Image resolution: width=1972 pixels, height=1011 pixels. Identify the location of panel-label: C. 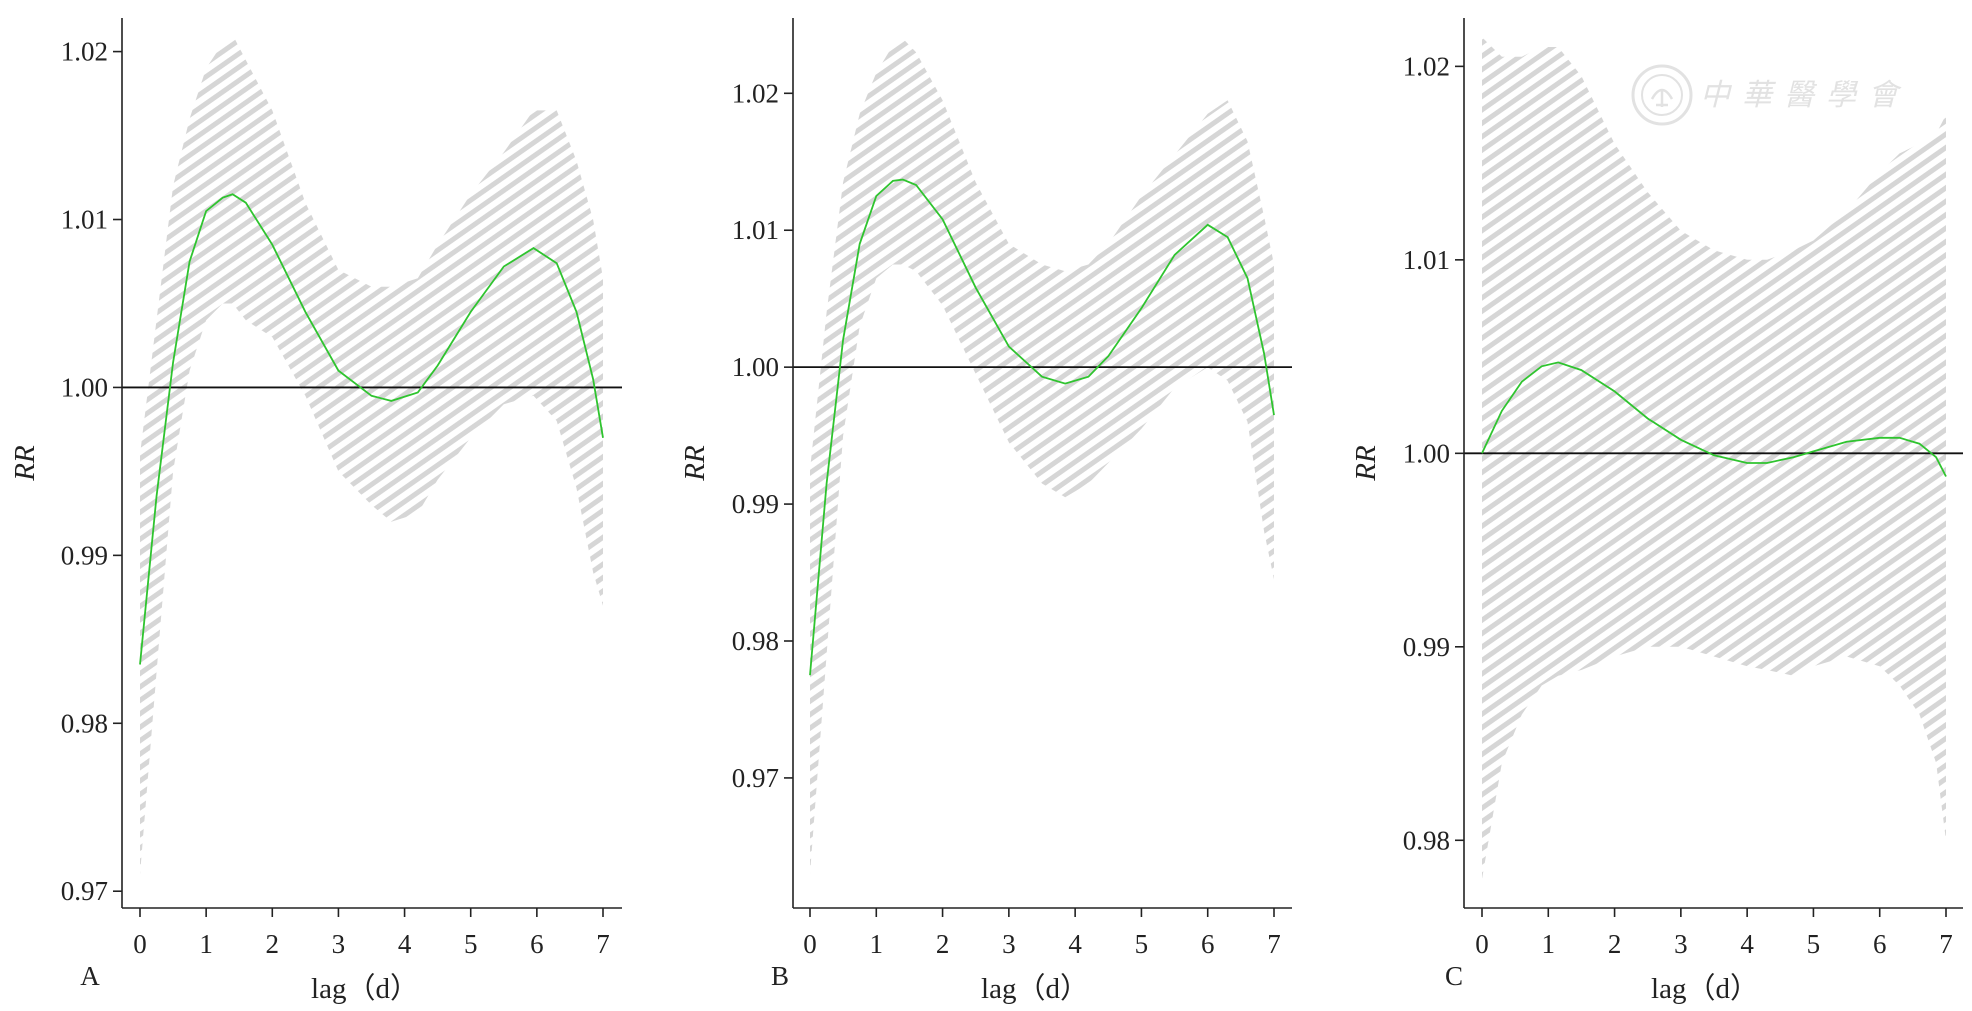
(1454, 976).